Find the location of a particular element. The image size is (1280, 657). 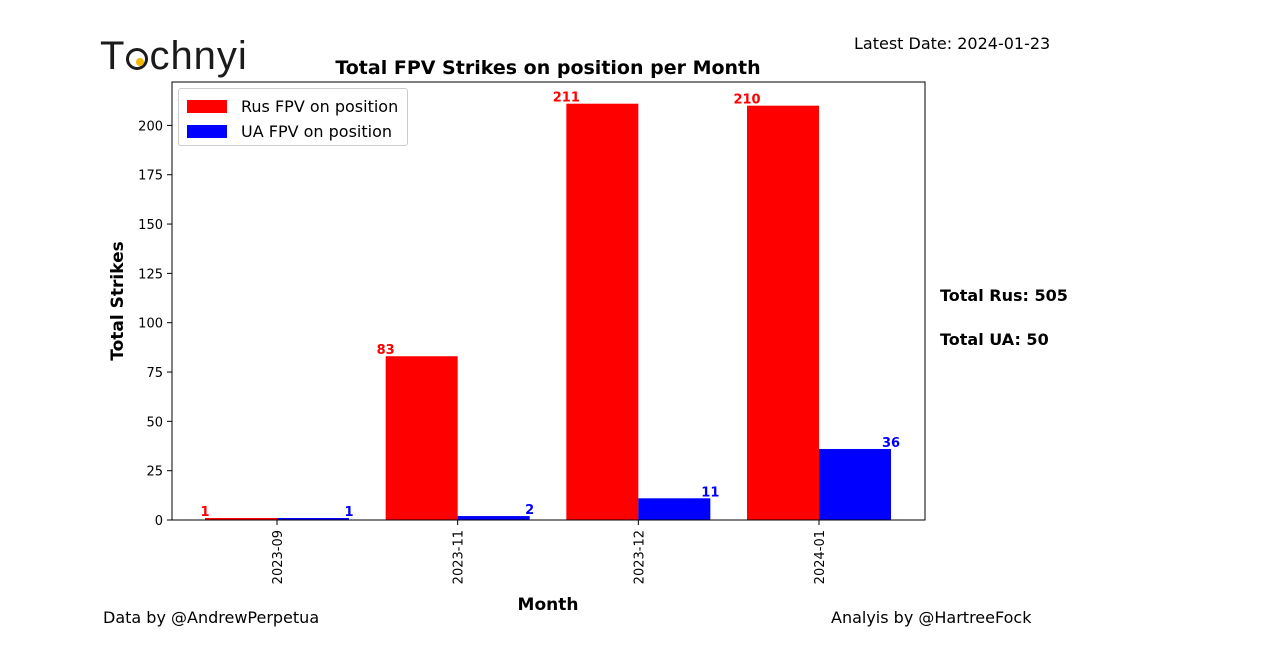

x-tick-label: 2023-09 is located at coordinates (278, 557).